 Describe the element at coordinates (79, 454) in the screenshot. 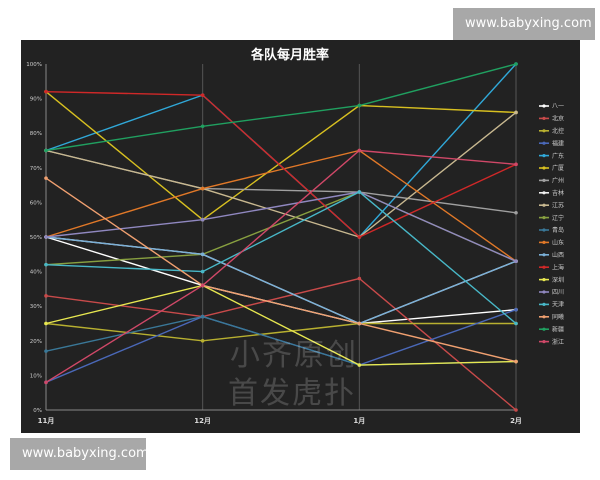

I see `watermark-bottom: www.babyxing.com` at that location.